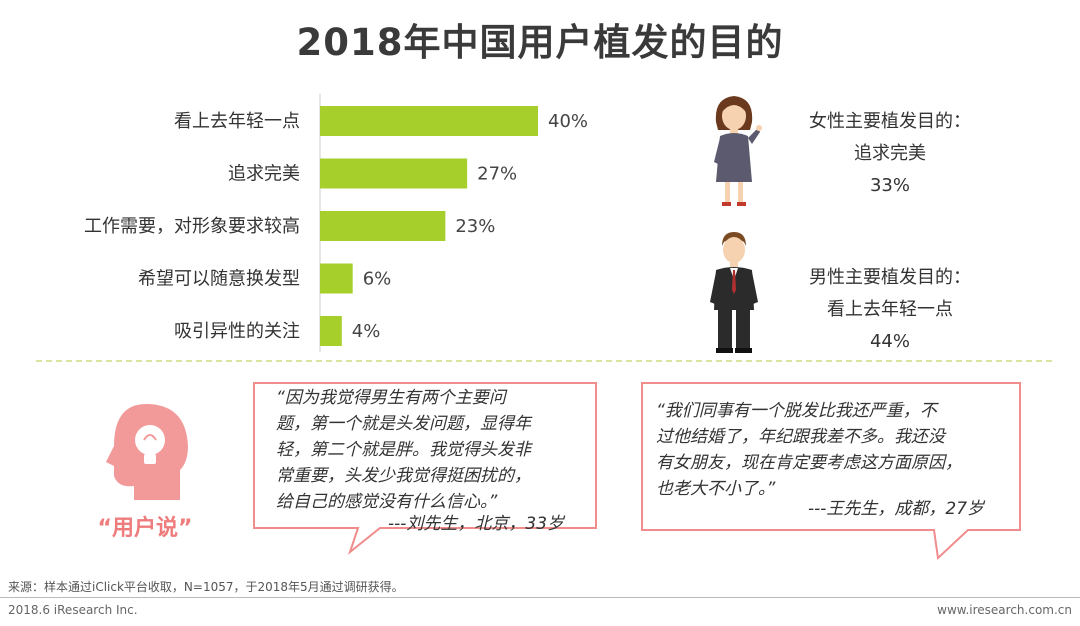  I want to click on quote-2-signature: ---王先生，成都，27岁, so click(896, 509).